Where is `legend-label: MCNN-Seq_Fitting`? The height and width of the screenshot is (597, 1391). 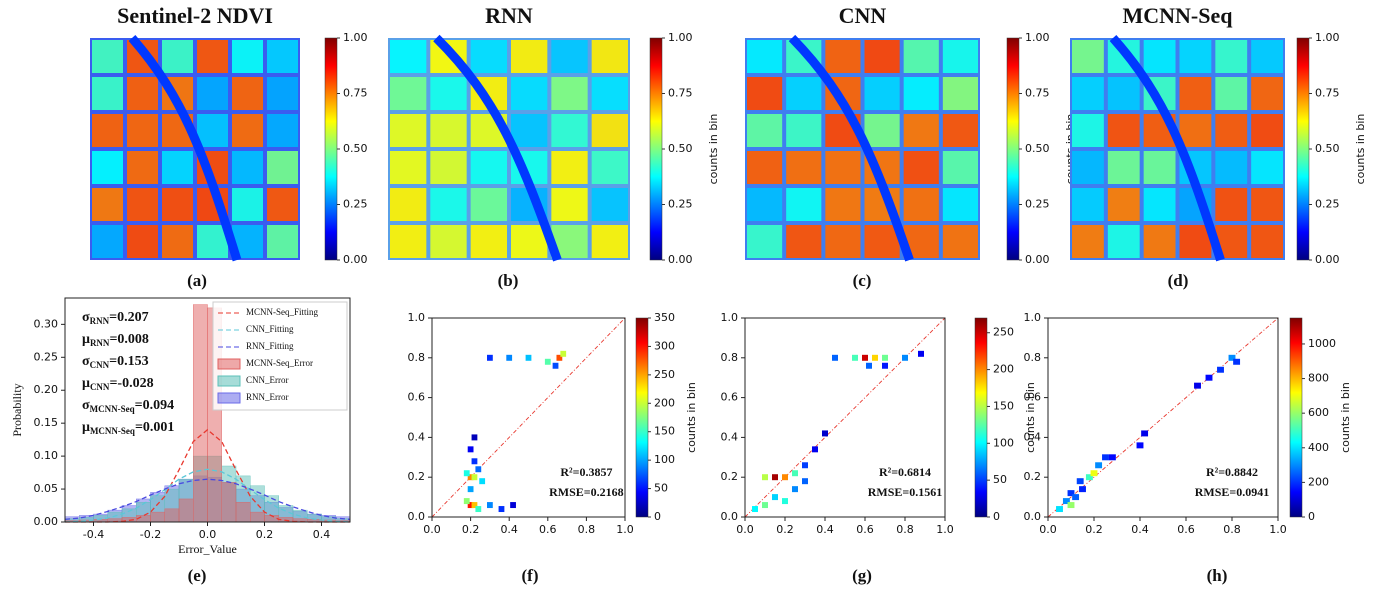
legend-label: MCNN-Seq_Fitting is located at coordinates (282, 312).